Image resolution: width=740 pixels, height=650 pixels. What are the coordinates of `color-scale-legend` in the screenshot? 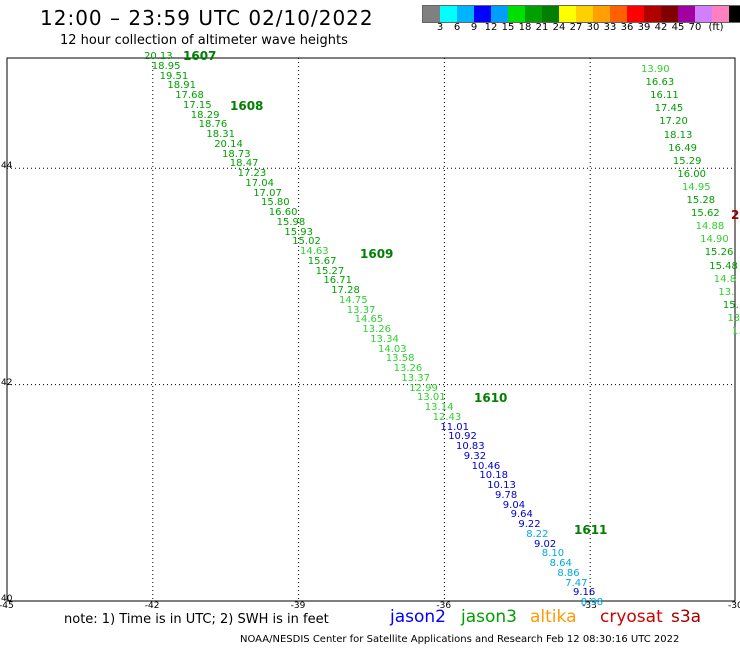 It's located at (581, 14).